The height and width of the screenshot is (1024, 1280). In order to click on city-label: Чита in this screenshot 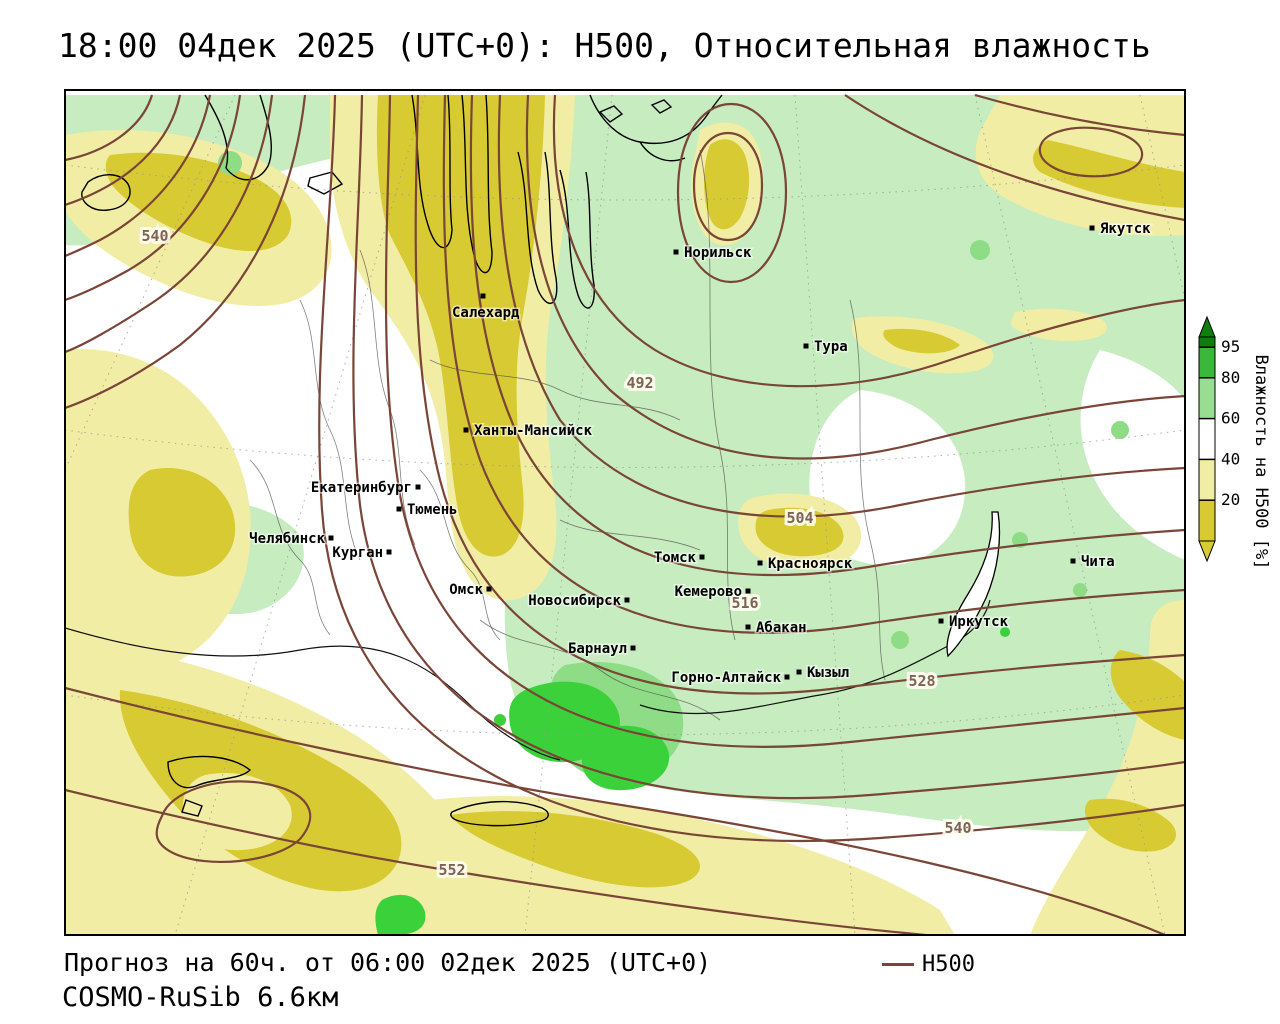, I will do `click(1098, 562)`.